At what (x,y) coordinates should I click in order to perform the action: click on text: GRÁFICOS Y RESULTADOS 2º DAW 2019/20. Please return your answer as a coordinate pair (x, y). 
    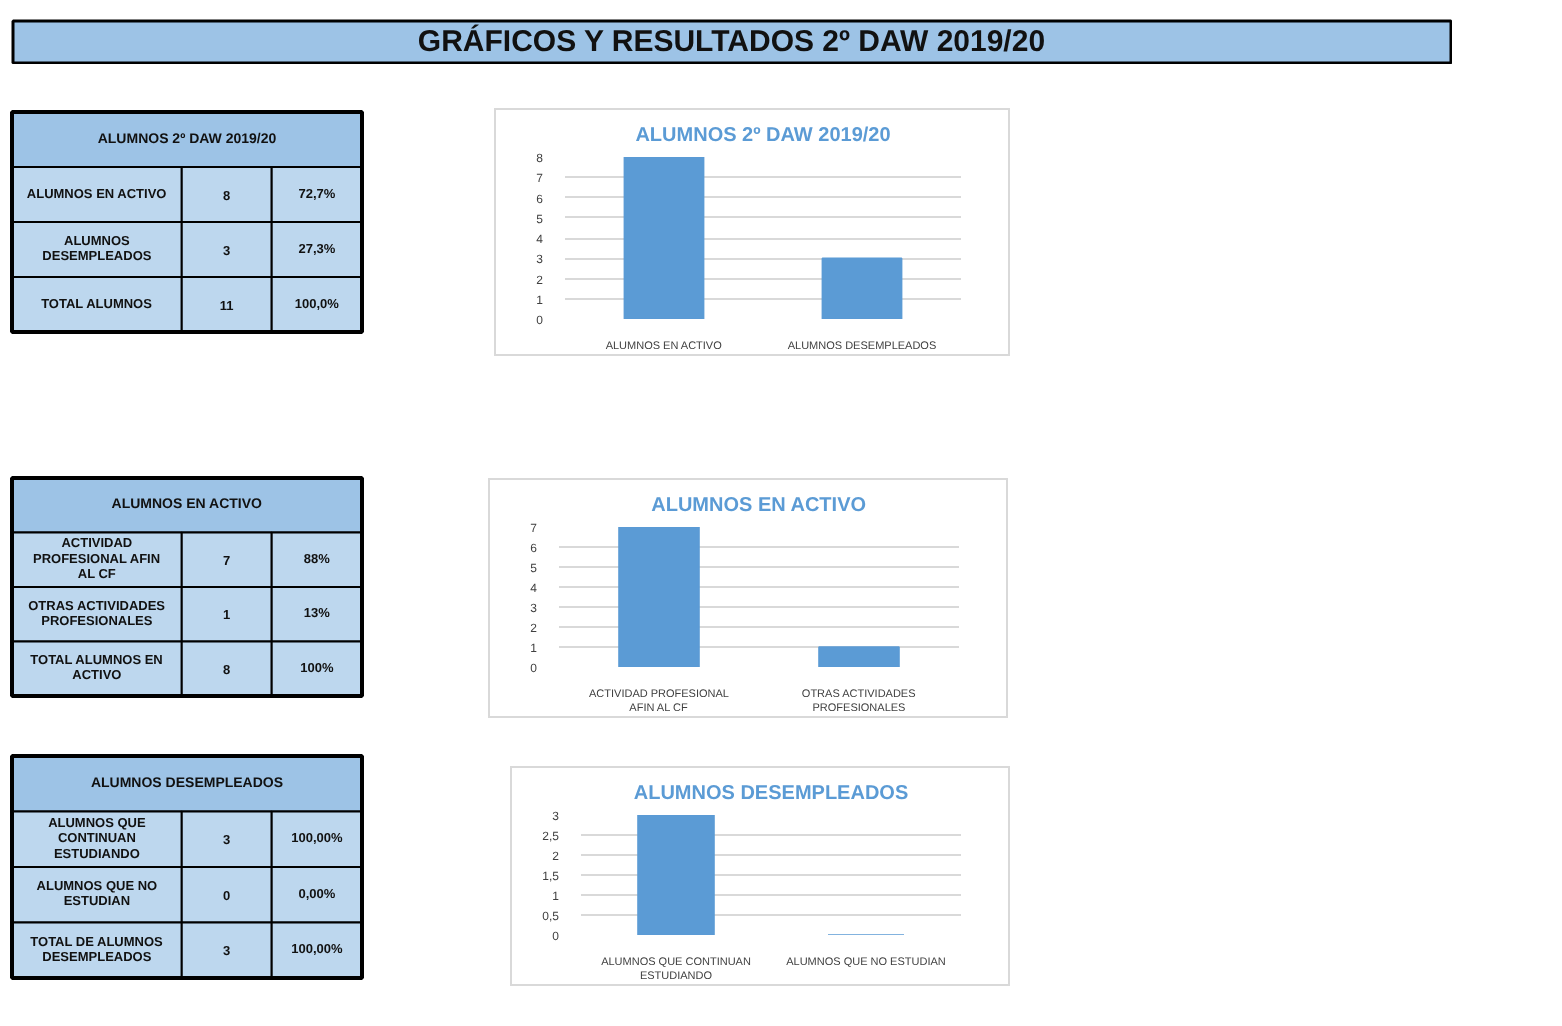
    Looking at the image, I should click on (731, 41).